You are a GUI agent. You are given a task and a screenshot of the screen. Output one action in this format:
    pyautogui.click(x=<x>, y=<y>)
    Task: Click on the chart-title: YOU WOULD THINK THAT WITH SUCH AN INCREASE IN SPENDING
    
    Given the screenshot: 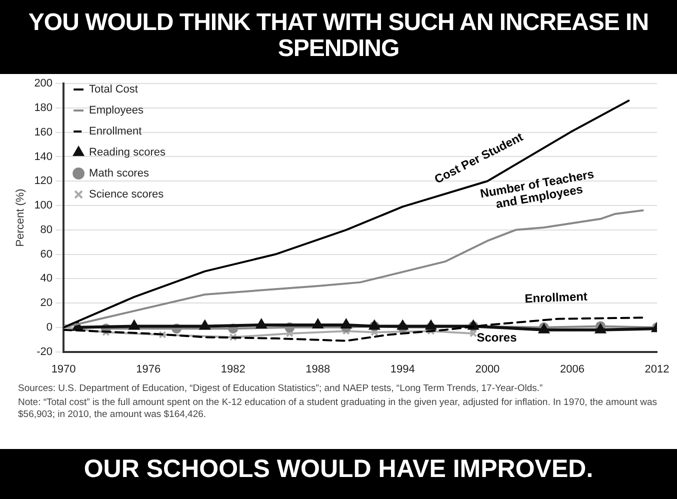 What is the action you would take?
    pyautogui.click(x=338, y=36)
    